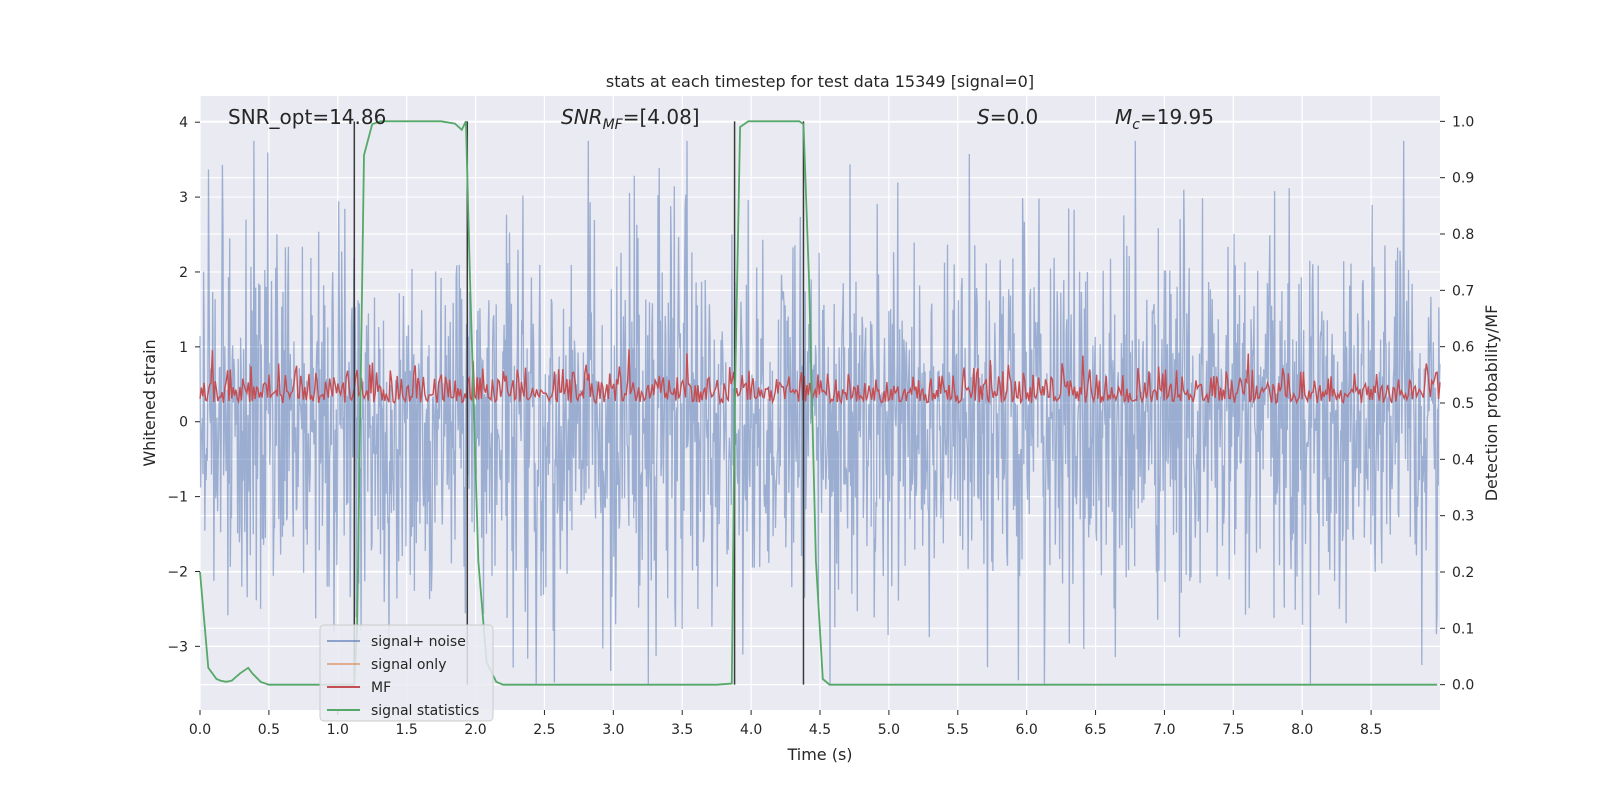 The width and height of the screenshot is (1600, 800). I want to click on y-tick-label: 1, so click(183, 348).